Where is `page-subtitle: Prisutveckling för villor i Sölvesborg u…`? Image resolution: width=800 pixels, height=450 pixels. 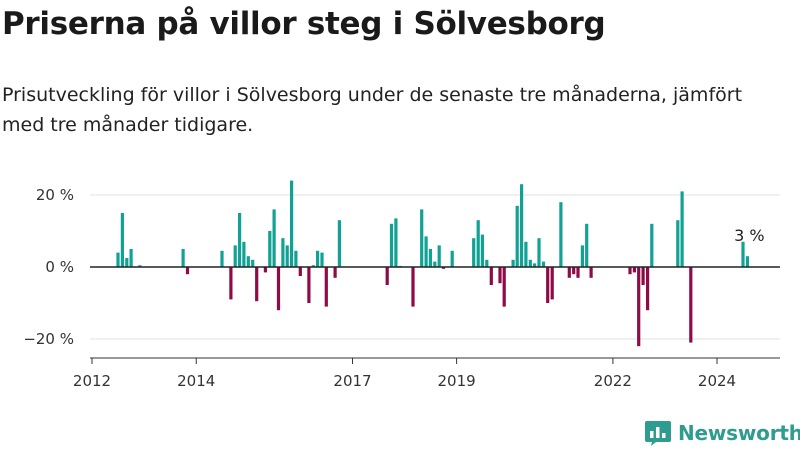
page-subtitle: Prisutveckling för villor i Sölvesborg u… is located at coordinates (372, 110).